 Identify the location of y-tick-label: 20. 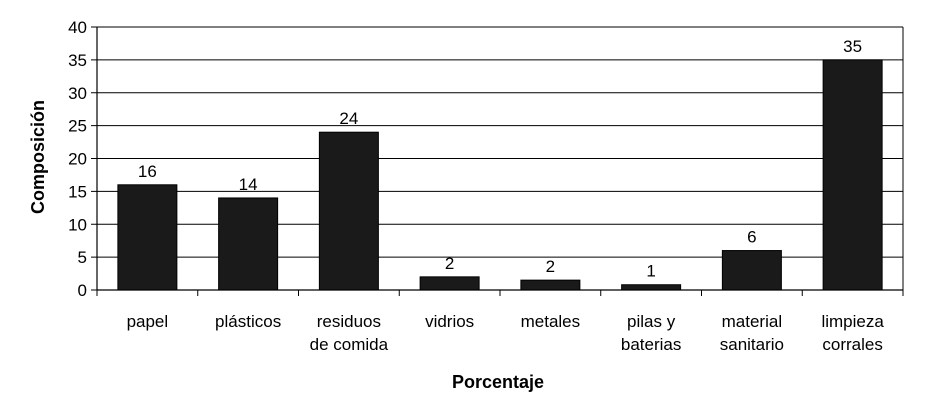
(77, 159).